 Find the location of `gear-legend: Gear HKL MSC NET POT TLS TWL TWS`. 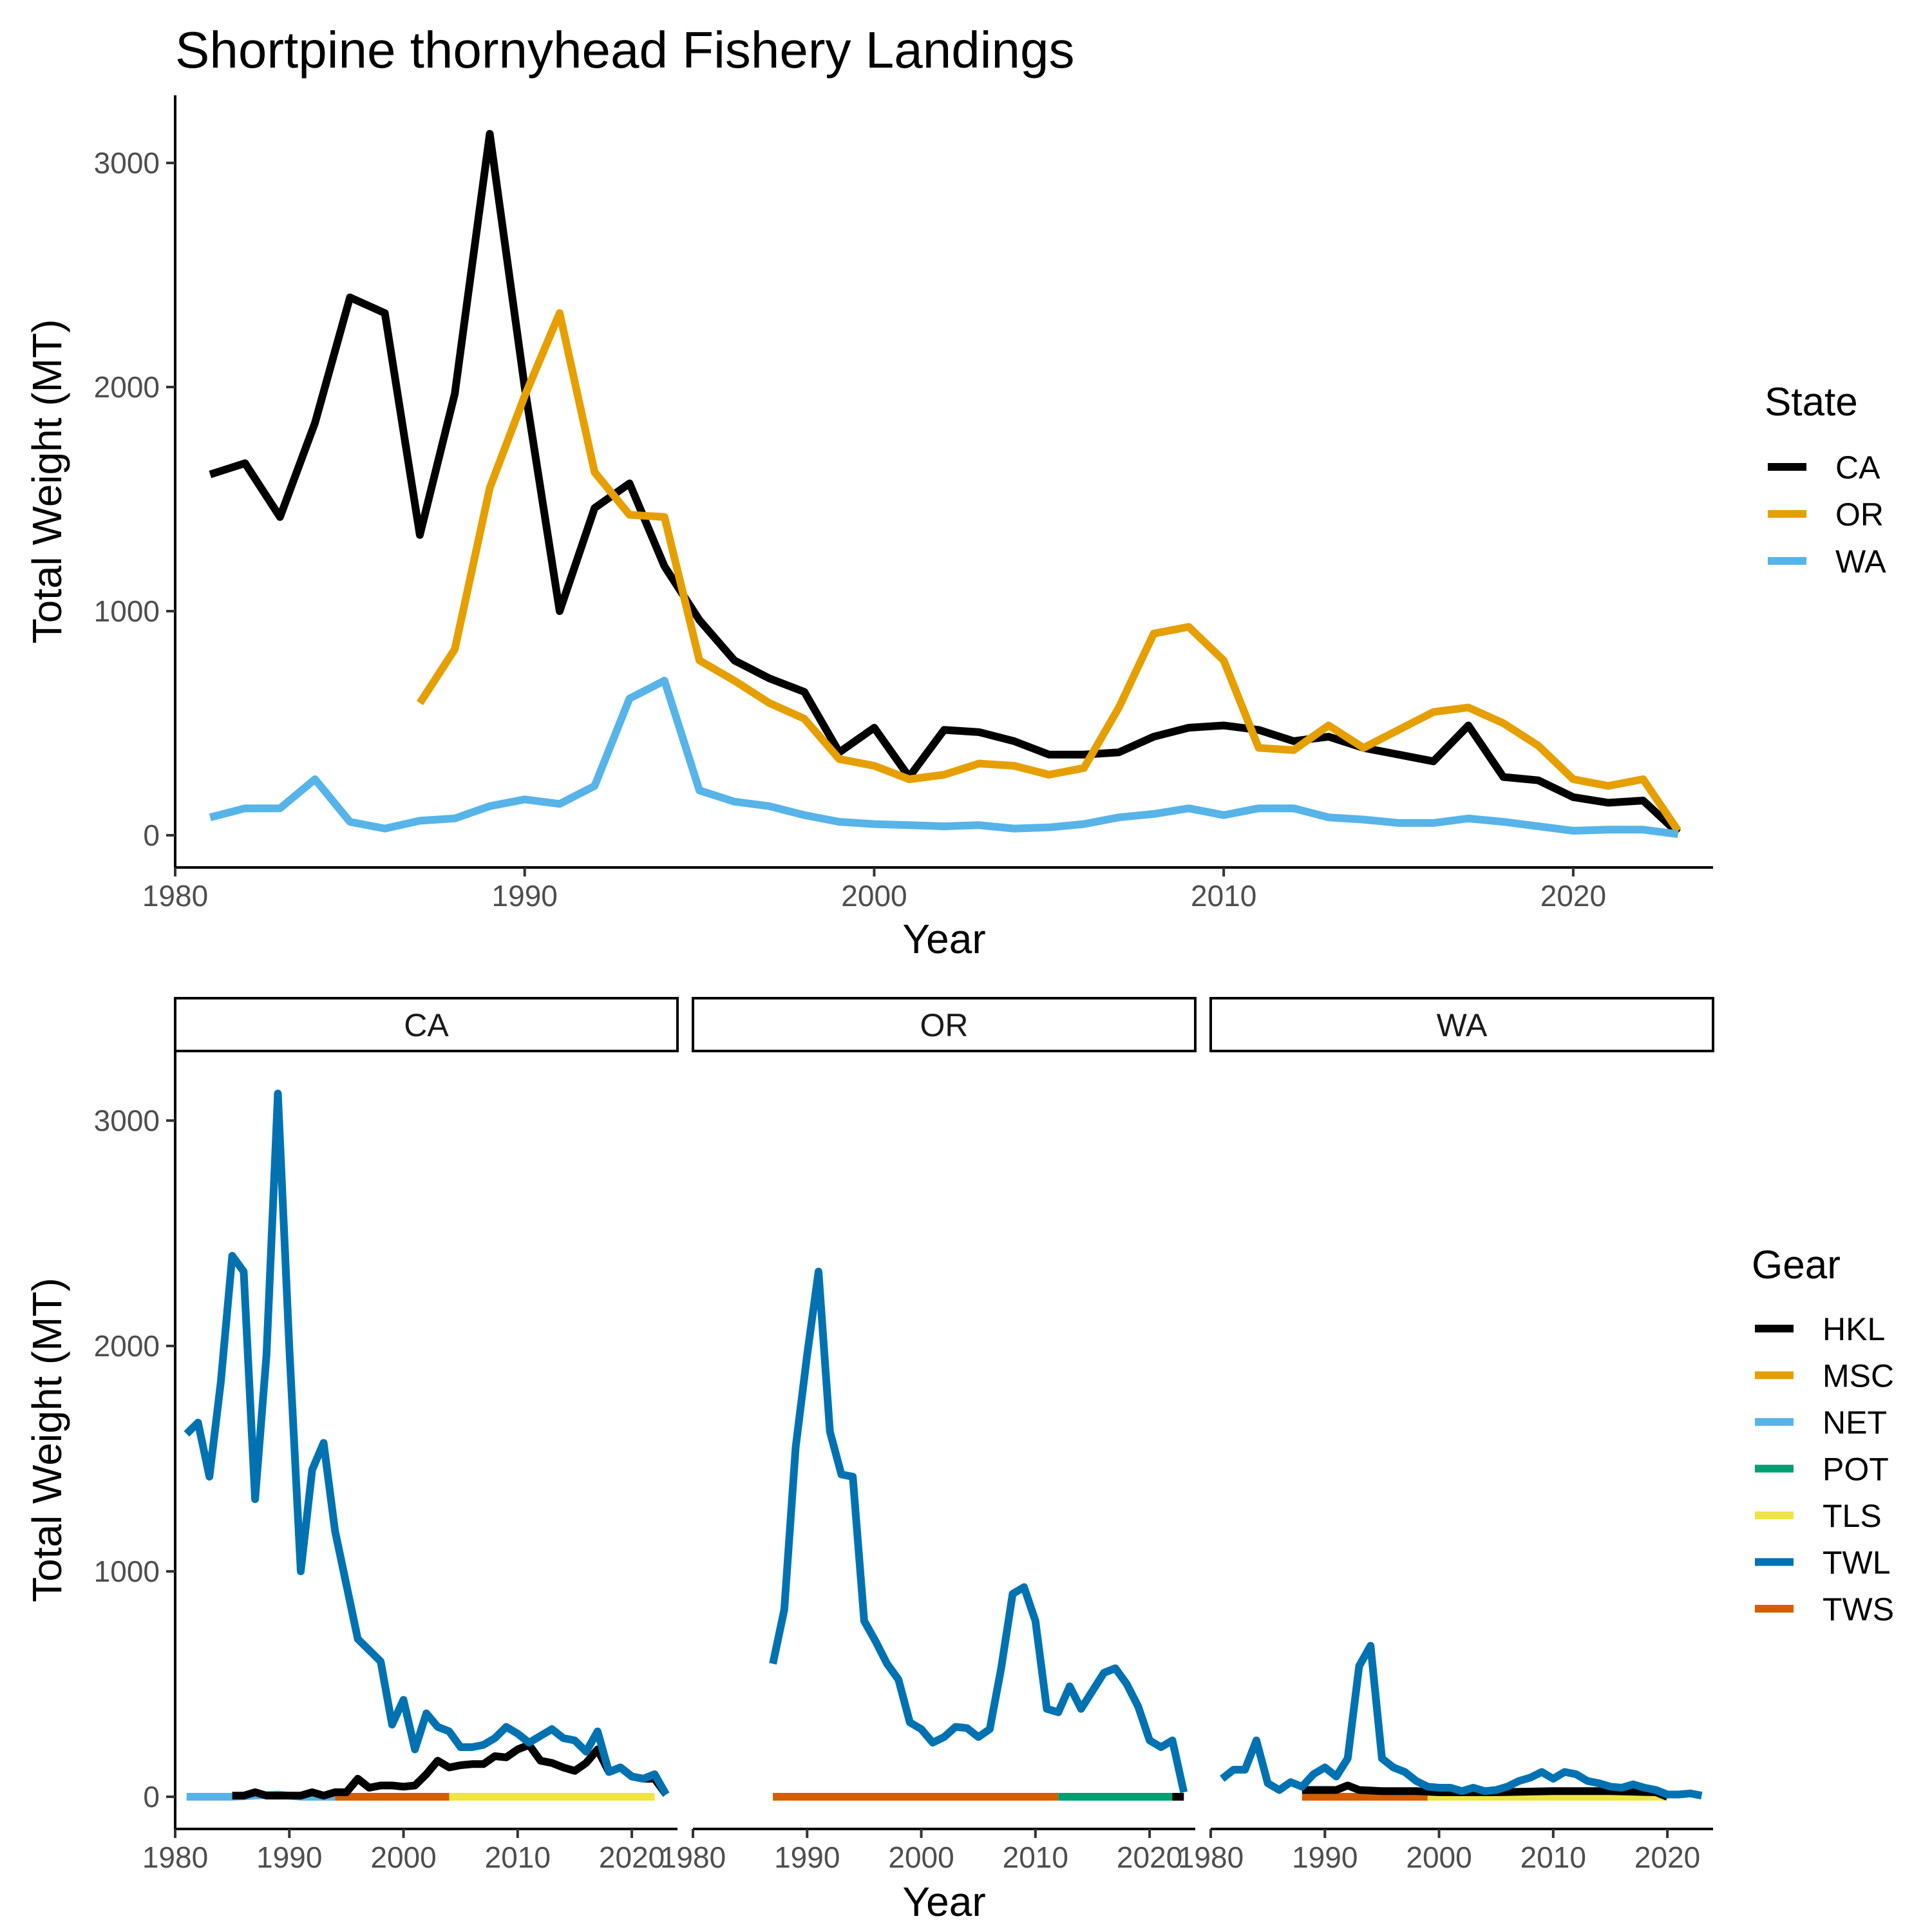

gear-legend: Gear HKL MSC NET POT TLS TWL TWS is located at coordinates (1823, 1435).